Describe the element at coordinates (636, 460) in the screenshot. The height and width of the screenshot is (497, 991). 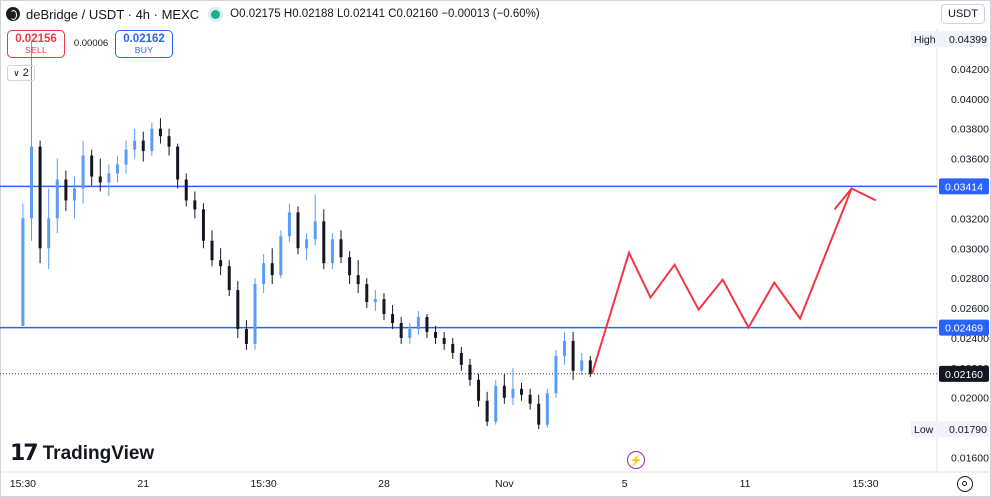
I see `lightning-event-icon: ⚡` at that location.